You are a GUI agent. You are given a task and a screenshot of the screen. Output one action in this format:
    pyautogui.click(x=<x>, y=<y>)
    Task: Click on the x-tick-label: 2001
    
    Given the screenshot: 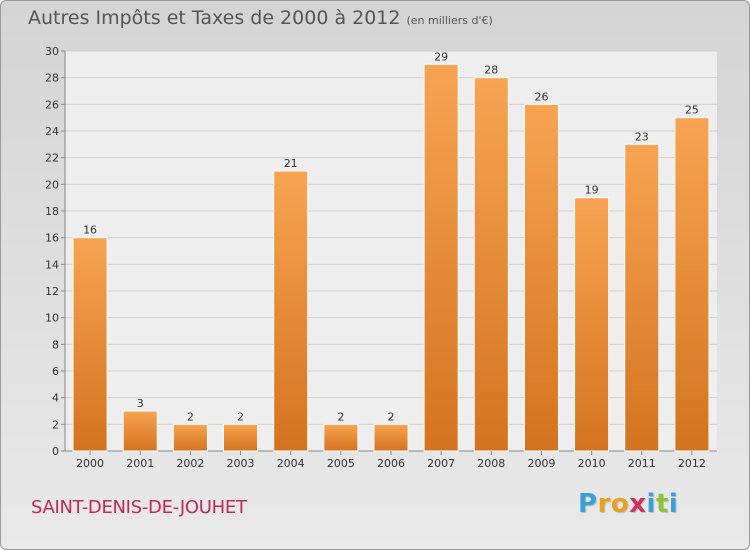 What is the action you would take?
    pyautogui.click(x=140, y=463)
    